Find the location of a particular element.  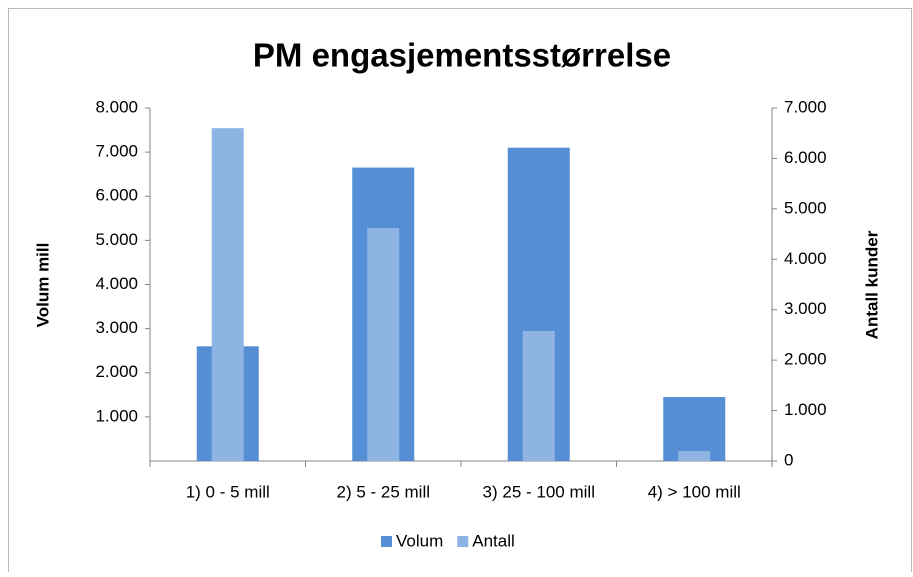

y-tick-label: 5.000 is located at coordinates (116, 239).